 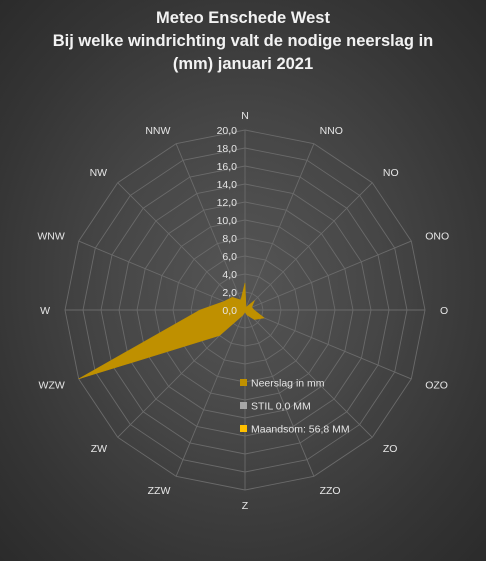 What do you see at coordinates (229, 293) in the screenshot?
I see `radial-tick-label: 2,0` at bounding box center [229, 293].